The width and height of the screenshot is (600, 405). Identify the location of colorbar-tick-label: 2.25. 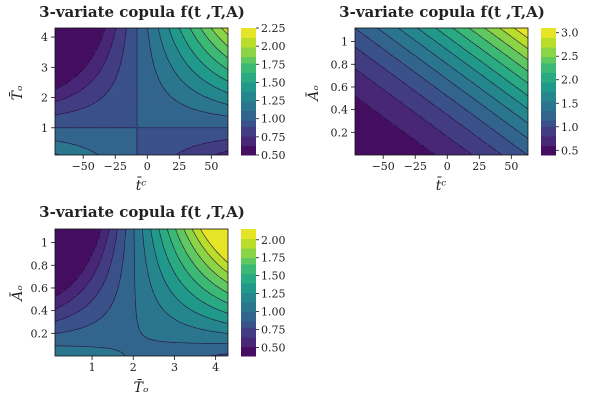
(273, 28).